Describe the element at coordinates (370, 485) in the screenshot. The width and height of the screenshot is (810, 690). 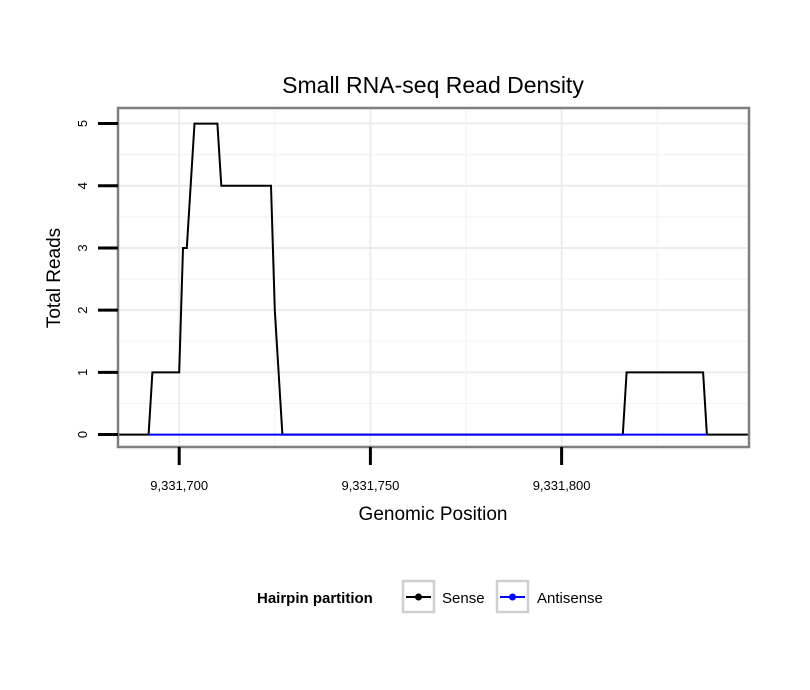
I see `x-tick-label: 9,331,750` at that location.